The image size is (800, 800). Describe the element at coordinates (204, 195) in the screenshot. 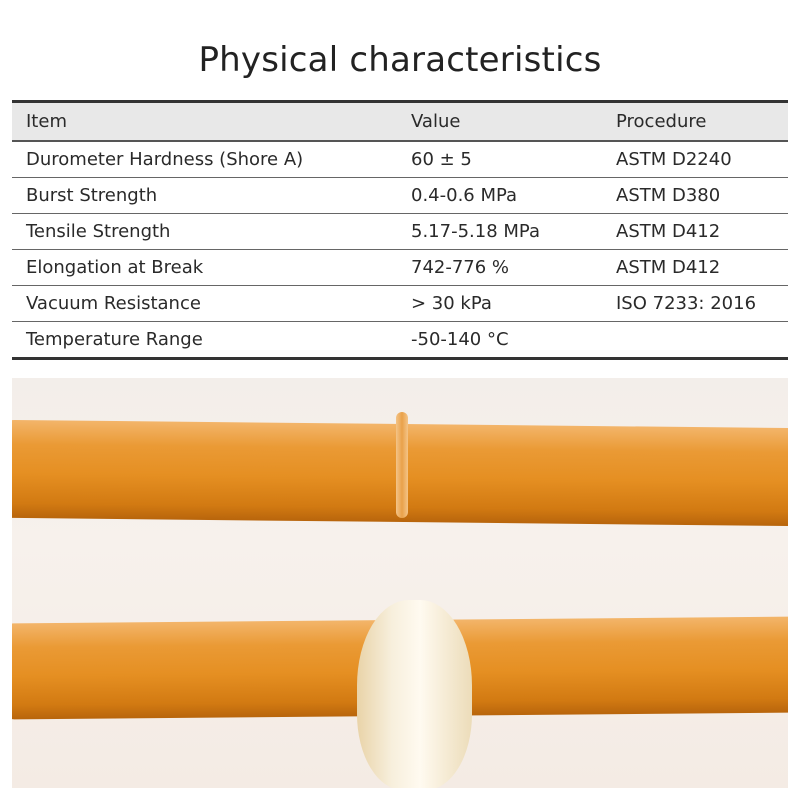

I see `cell-item: Burst Strength` at that location.